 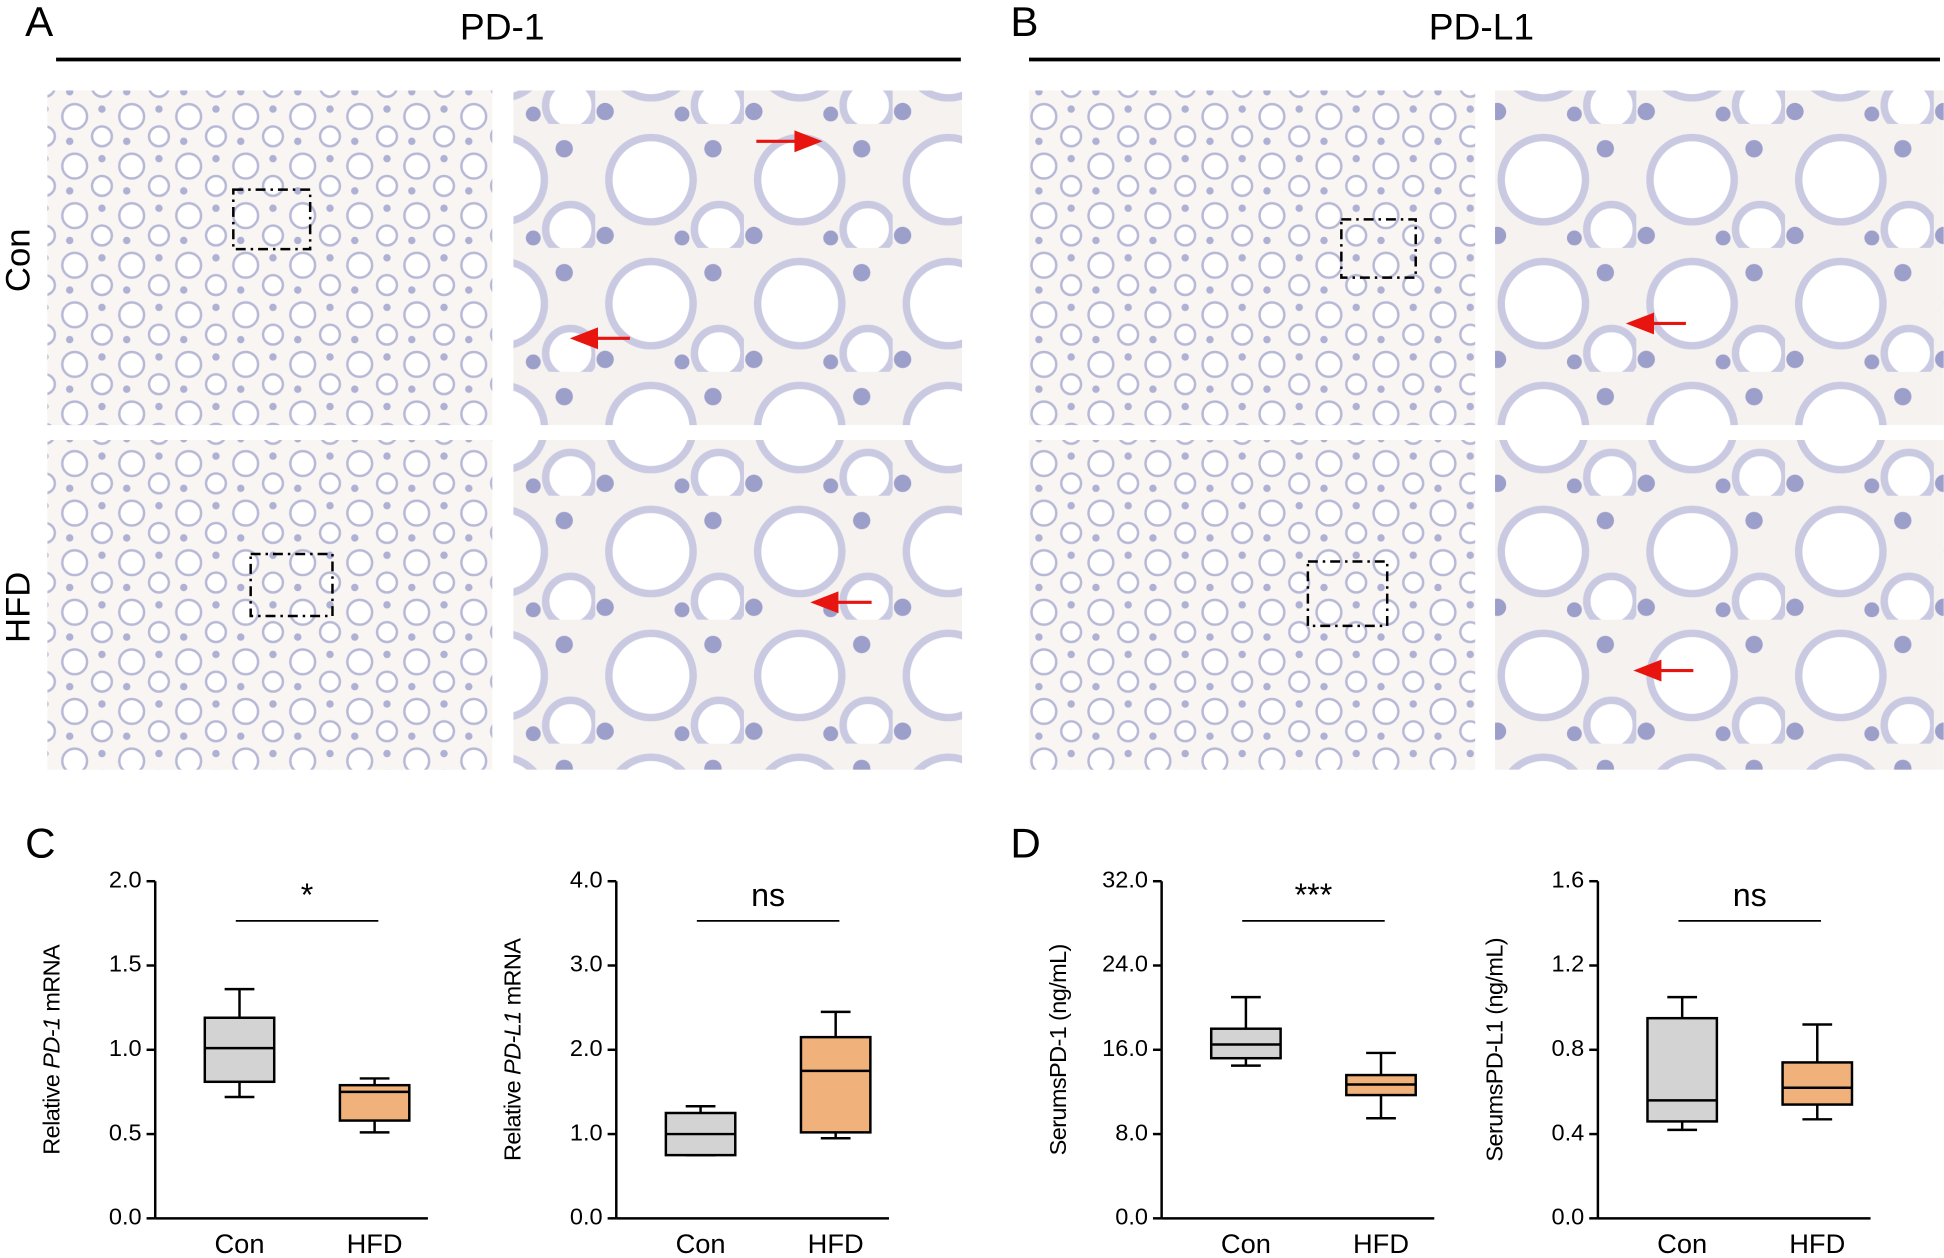 What do you see at coordinates (1125, 1048) in the screenshot?
I see `y-tick-label: 16.0` at bounding box center [1125, 1048].